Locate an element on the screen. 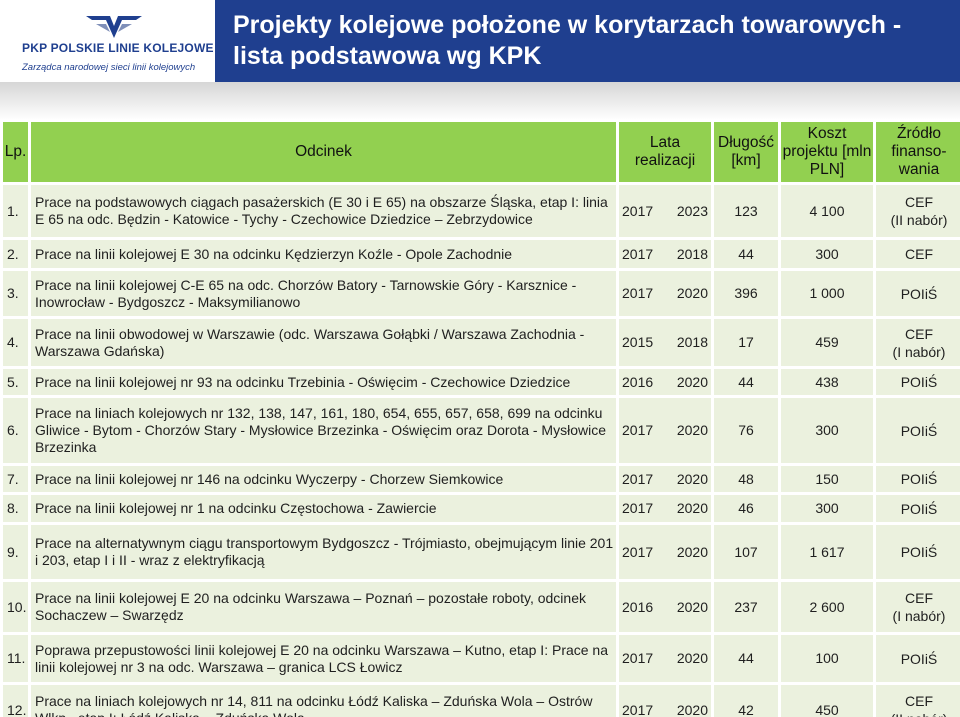  header-koszt: Koszt projektu [mln PLN] is located at coordinates (827, 152).